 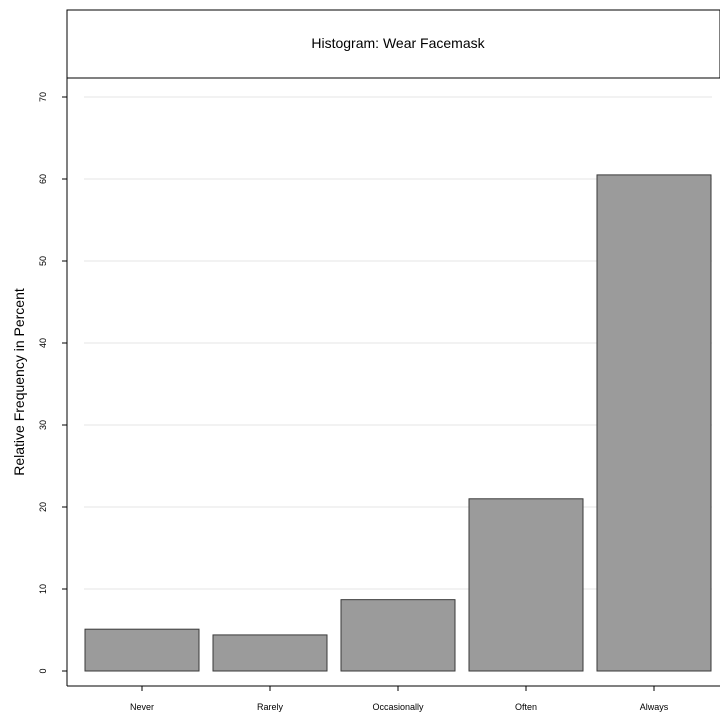 I want to click on bar-always, so click(x=654, y=423).